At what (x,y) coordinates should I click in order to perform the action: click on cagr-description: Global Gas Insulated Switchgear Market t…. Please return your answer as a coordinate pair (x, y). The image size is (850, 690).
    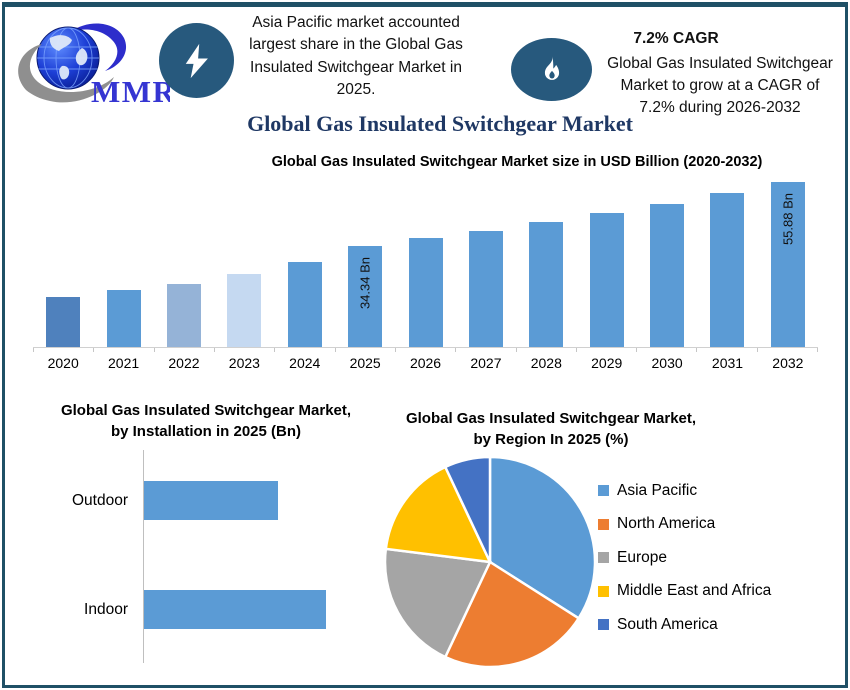
    Looking at the image, I should click on (720, 85).